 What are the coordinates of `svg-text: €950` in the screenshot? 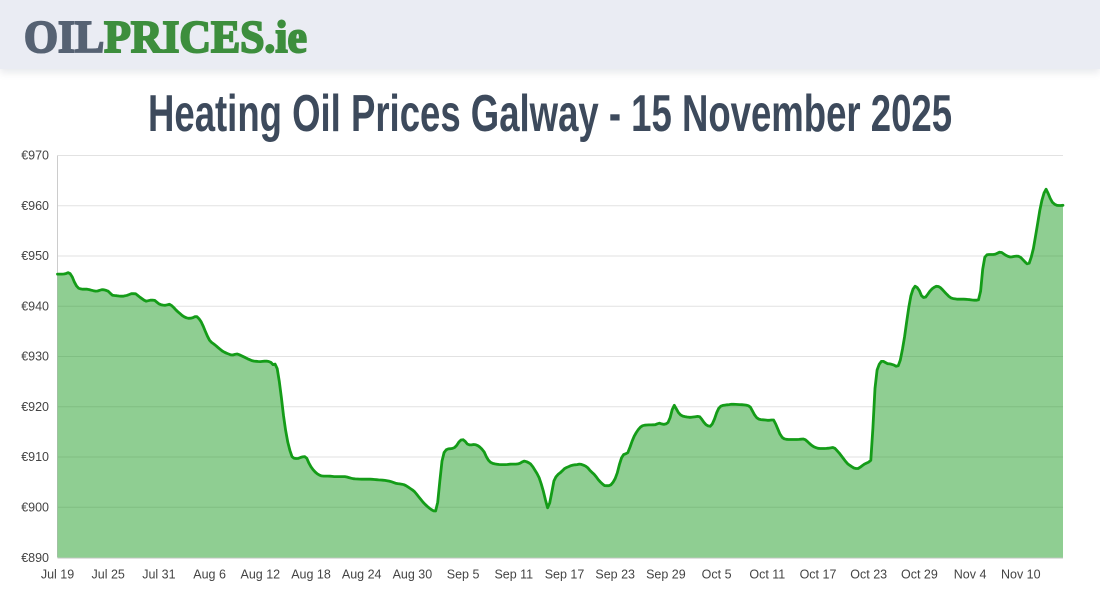 It's located at (35, 256).